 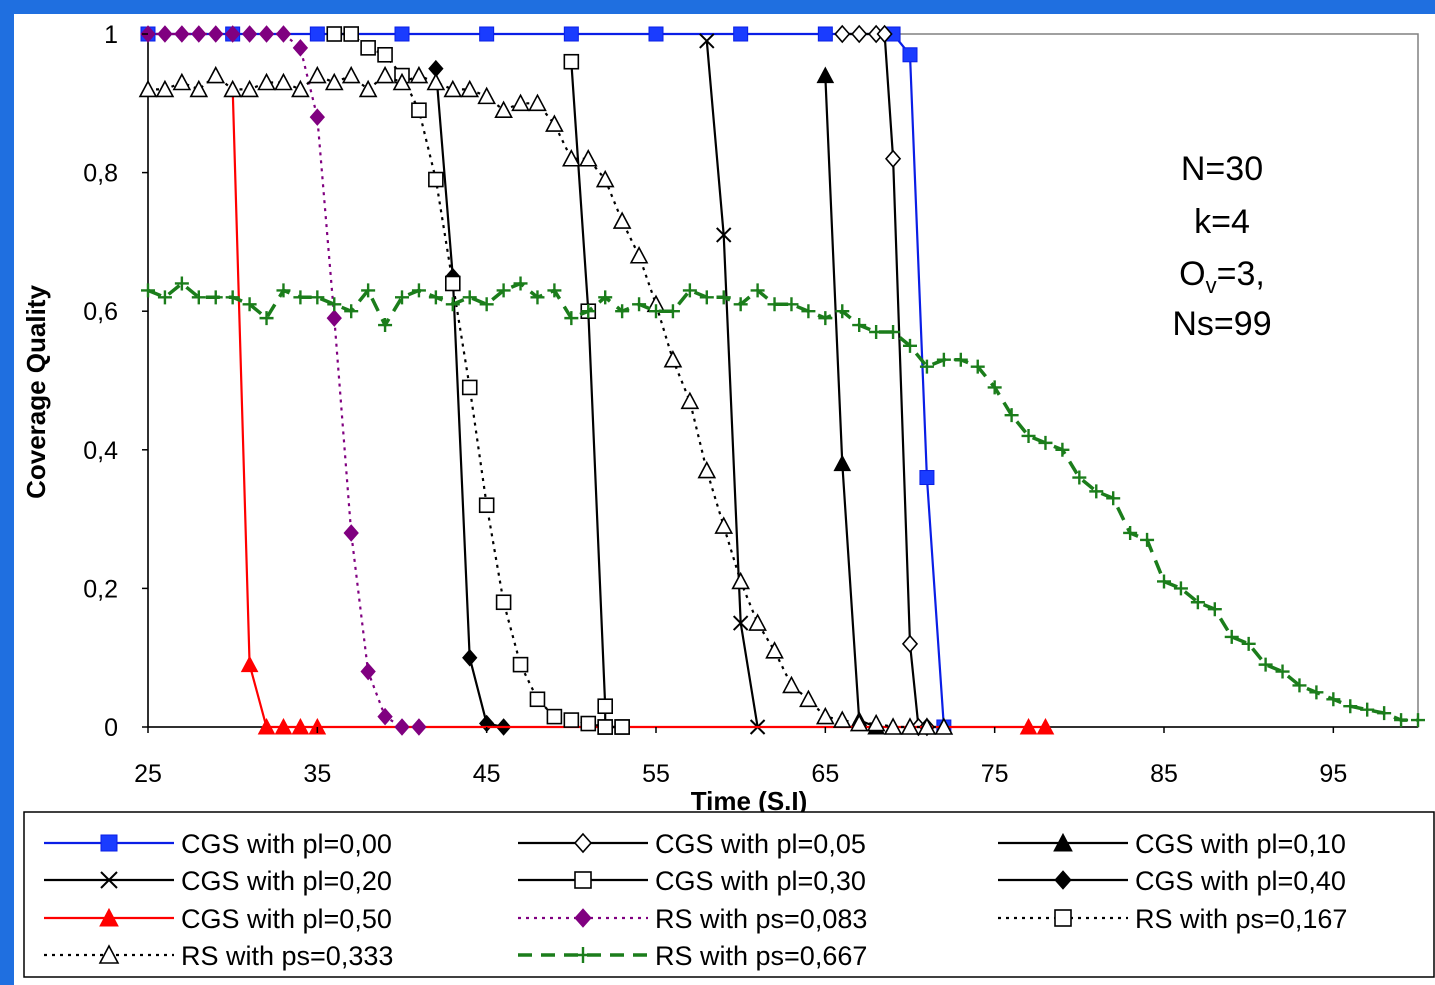 What do you see at coordinates (111, 728) in the screenshot?
I see `y-tick-label: 0` at bounding box center [111, 728].